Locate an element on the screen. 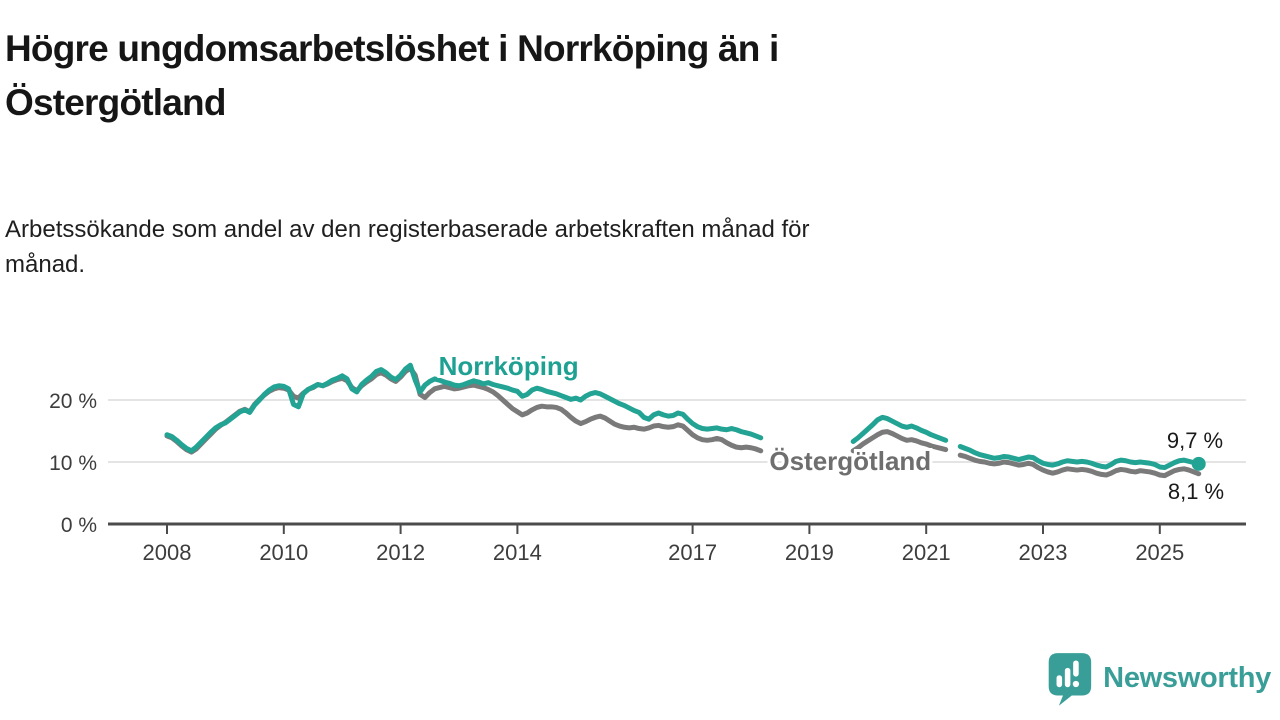  y-tick-label: 0 % is located at coordinates (79, 525).